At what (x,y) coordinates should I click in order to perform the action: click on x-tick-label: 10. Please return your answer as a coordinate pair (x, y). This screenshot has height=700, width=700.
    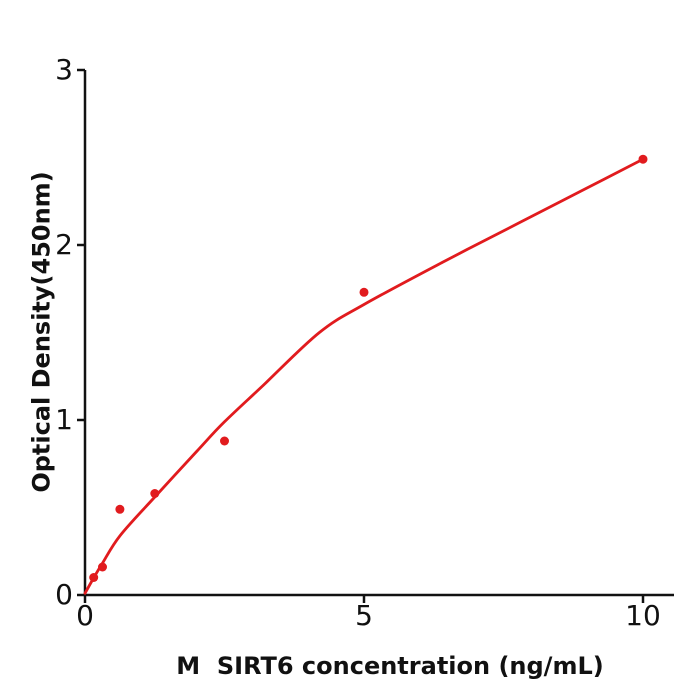
    Looking at the image, I should click on (643, 615).